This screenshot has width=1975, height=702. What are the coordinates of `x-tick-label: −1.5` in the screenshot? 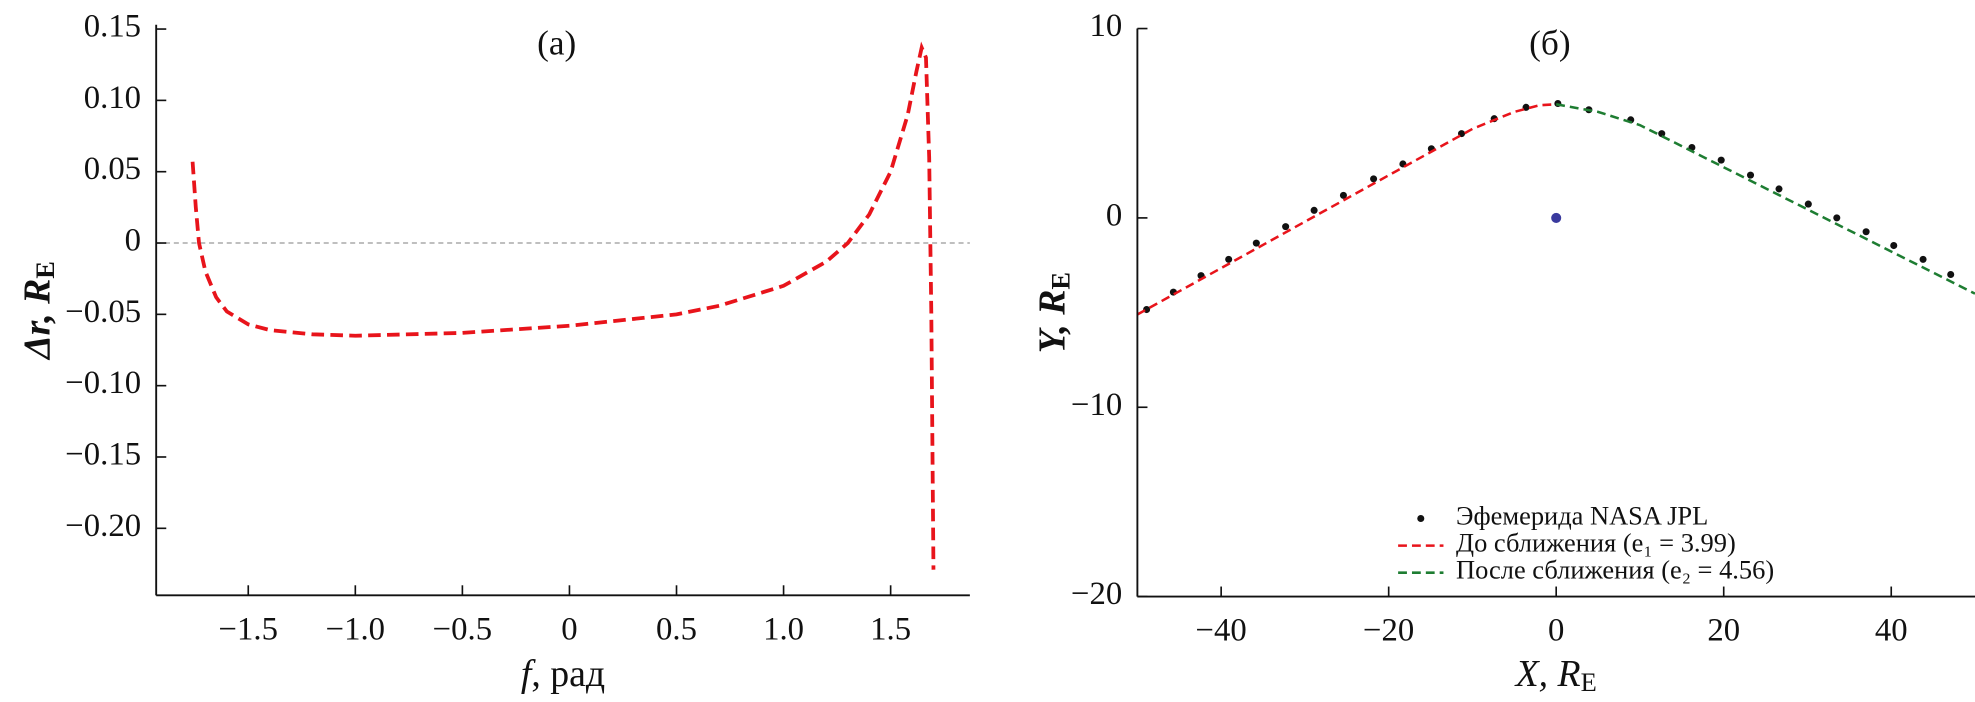 It's located at (248, 629).